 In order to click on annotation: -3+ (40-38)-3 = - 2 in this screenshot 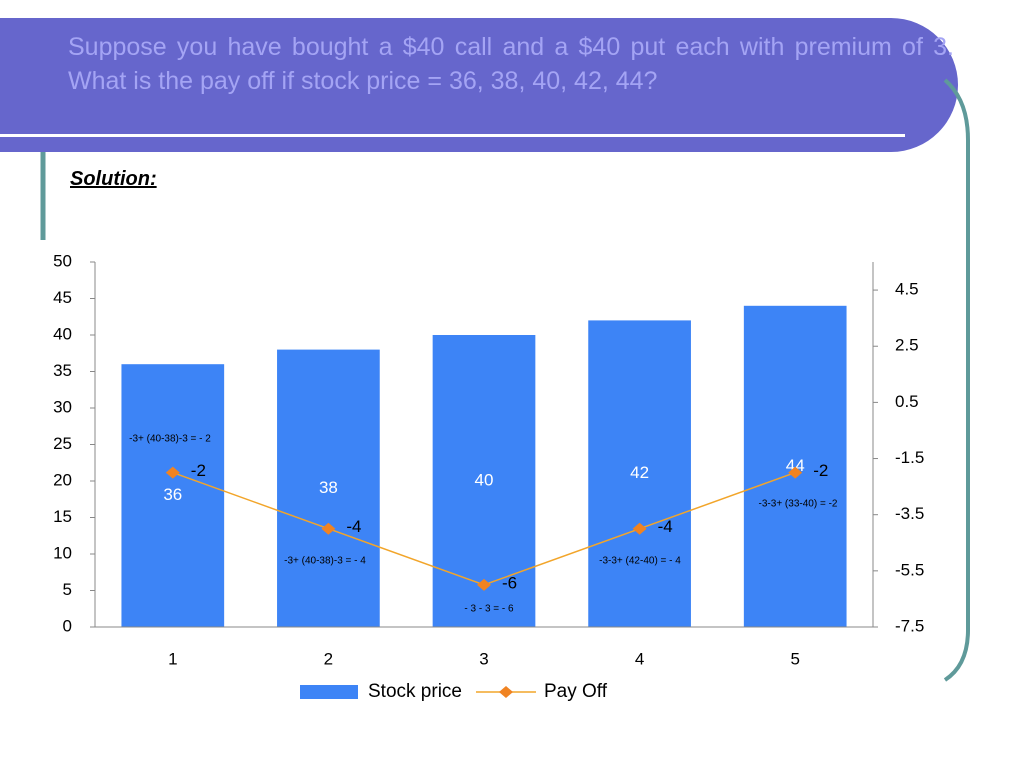, I will do `click(170, 439)`.